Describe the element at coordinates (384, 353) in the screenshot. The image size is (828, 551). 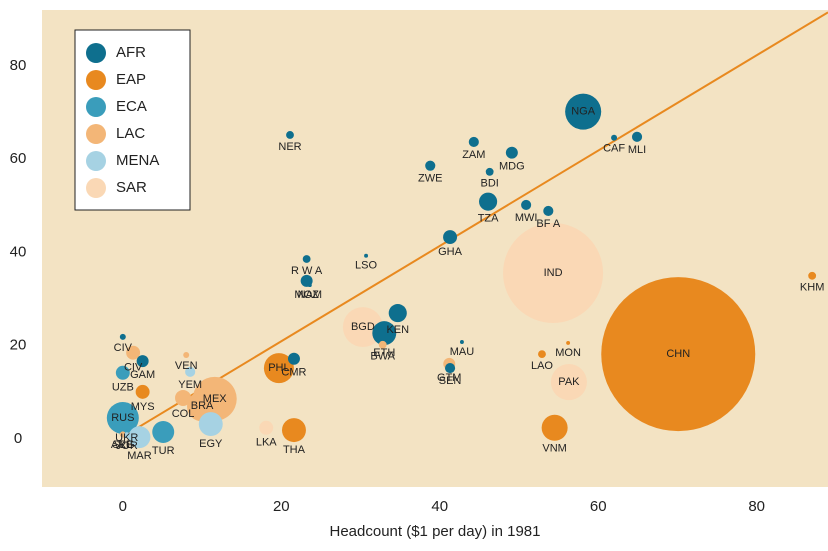
I see `point-label: ETH` at that location.